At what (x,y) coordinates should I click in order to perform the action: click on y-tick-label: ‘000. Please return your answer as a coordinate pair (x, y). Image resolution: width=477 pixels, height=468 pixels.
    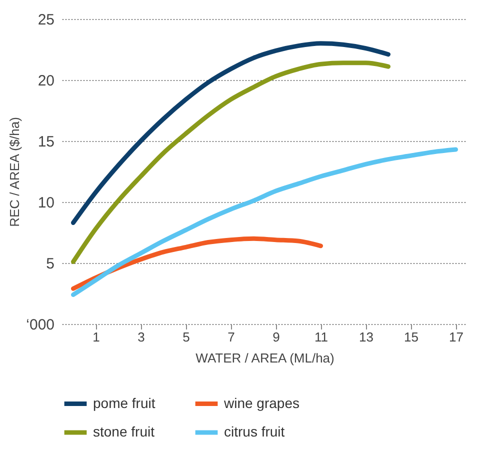
    Looking at the image, I should click on (40, 325).